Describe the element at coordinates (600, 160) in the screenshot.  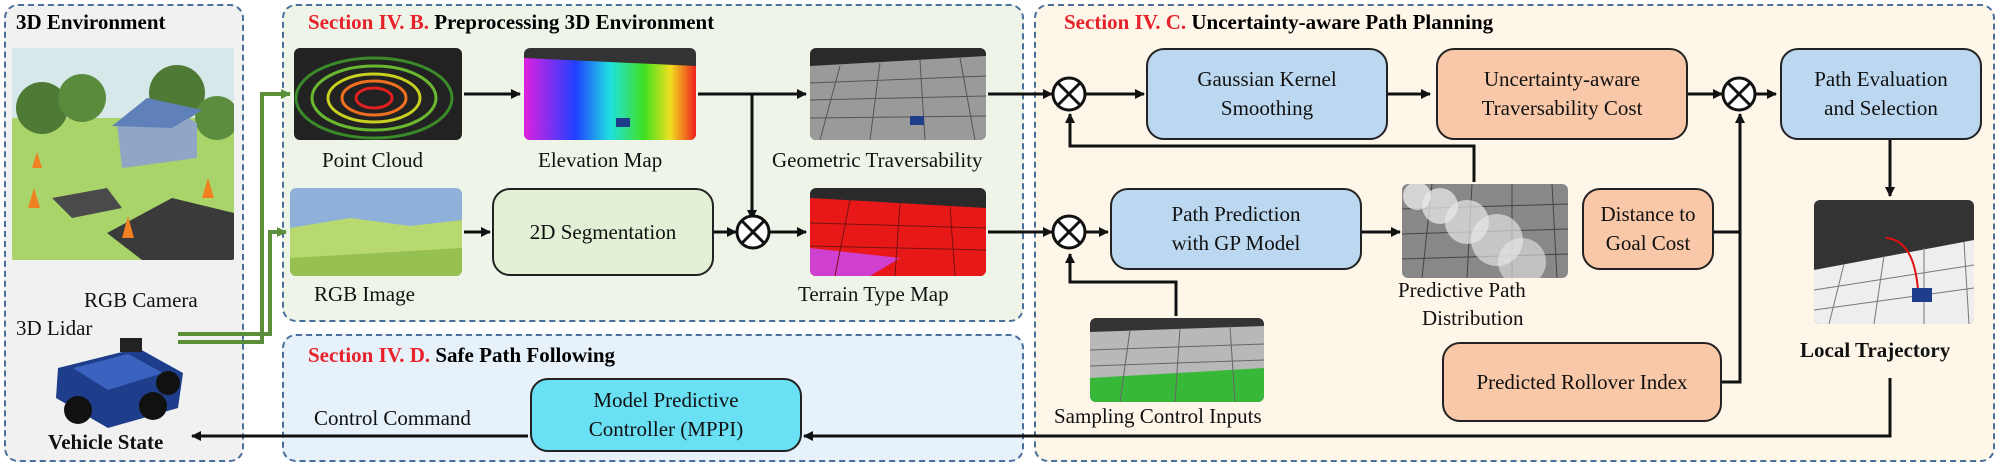
I see `elevation-map-label: Elevation Map` at that location.